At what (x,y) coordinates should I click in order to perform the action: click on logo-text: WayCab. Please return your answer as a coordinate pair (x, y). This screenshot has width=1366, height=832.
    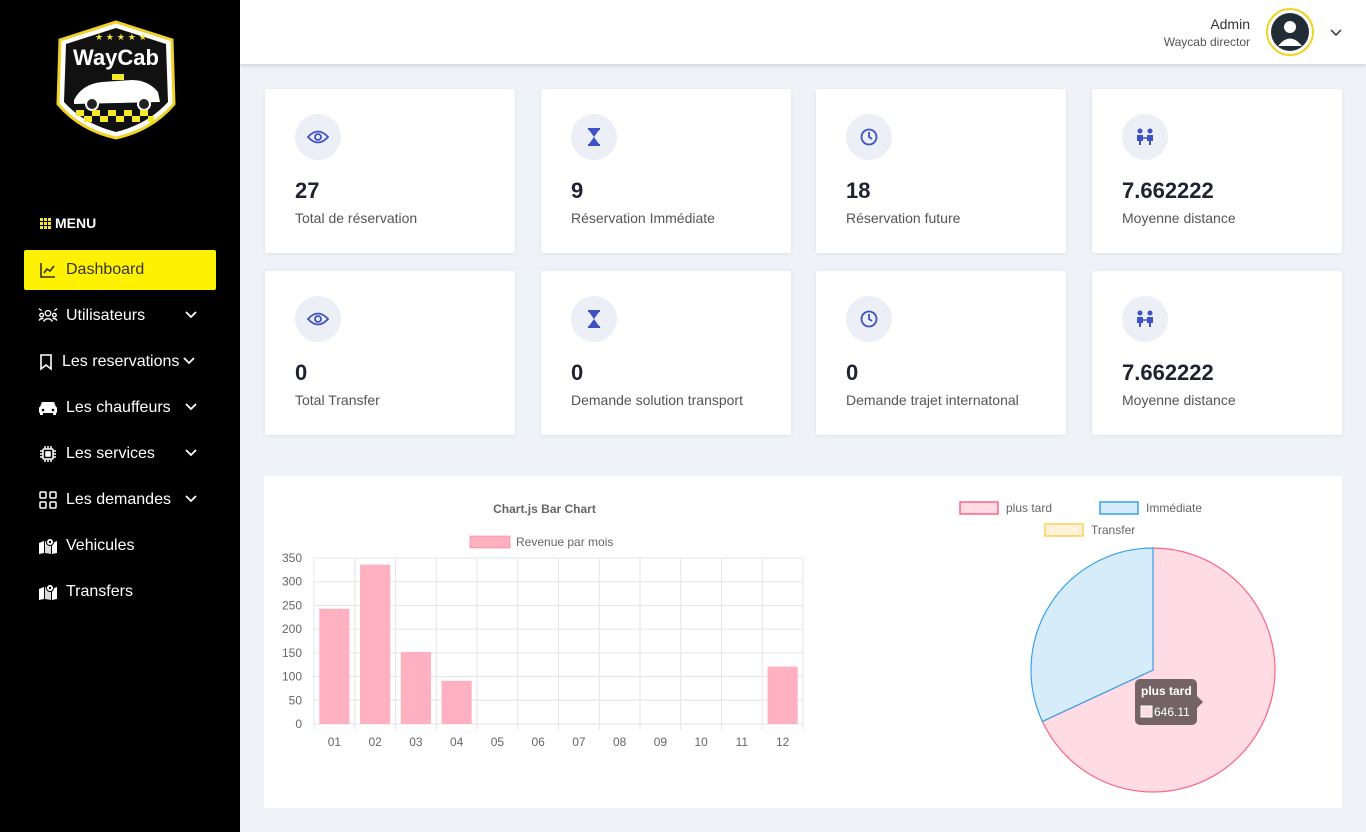
    Looking at the image, I should click on (116, 57).